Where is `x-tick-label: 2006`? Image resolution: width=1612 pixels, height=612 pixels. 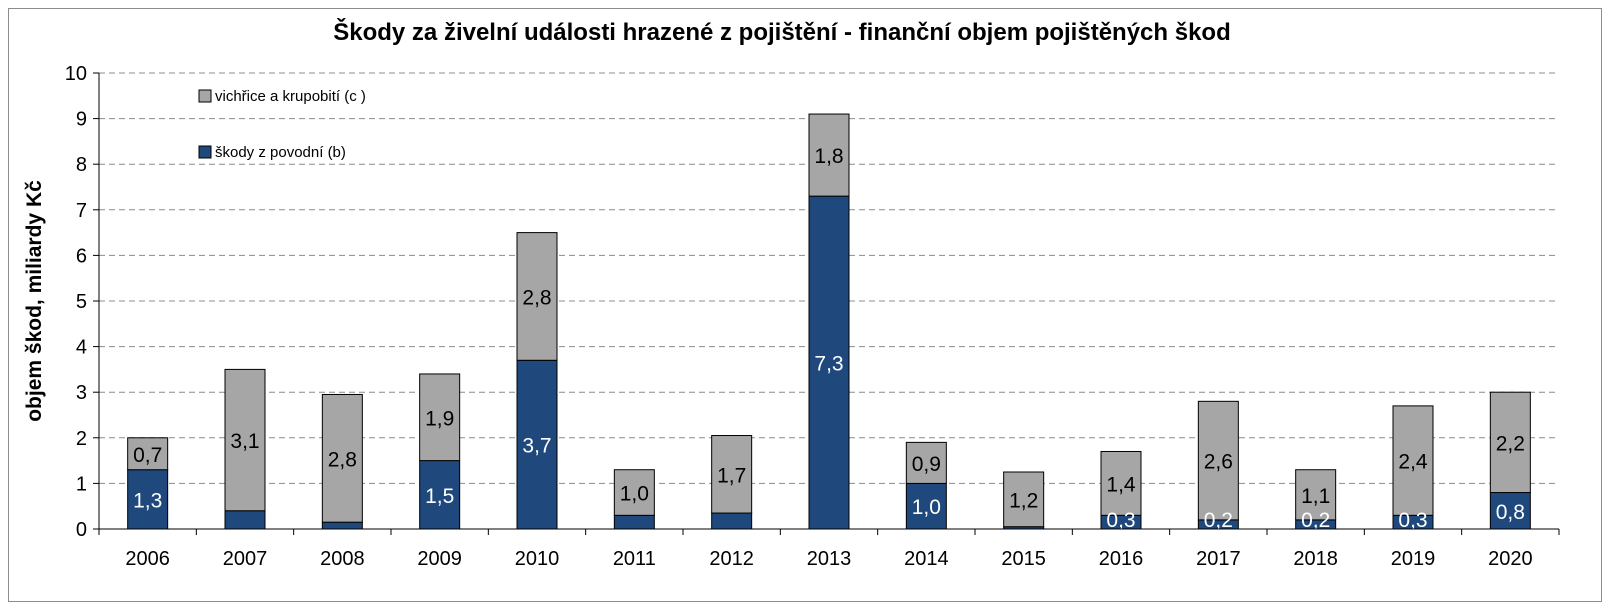
x-tick-label: 2006 is located at coordinates (147, 559).